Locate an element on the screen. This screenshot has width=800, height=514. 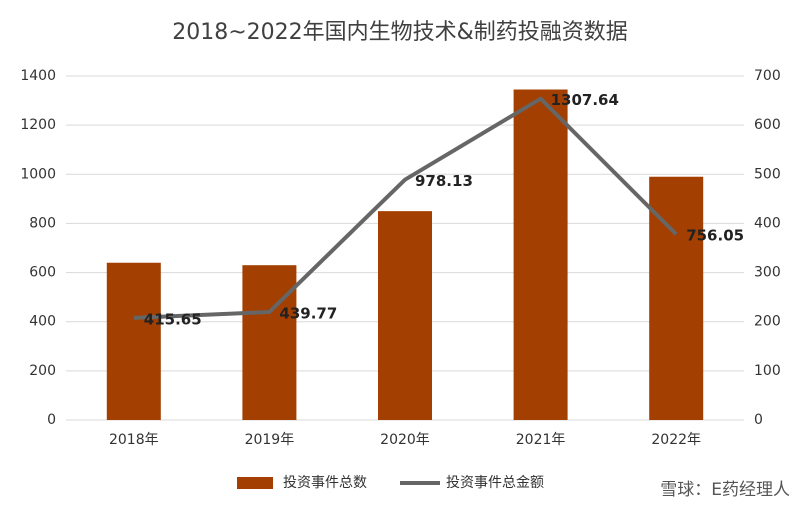
y-tick-label: 0 is located at coordinates (51, 420).